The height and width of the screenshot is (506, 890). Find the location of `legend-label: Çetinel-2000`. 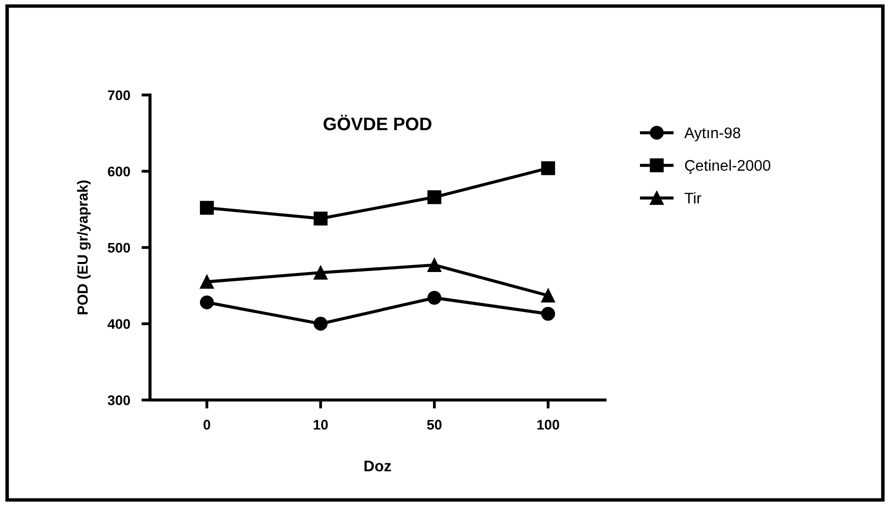

legend-label: Çetinel-2000 is located at coordinates (727, 167).